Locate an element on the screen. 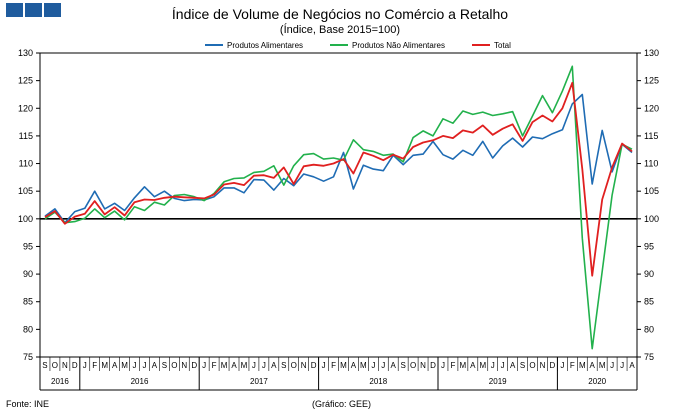 This screenshot has height=417, width=680. legend-item-alimentares: Produtos Alimentares is located at coordinates (265, 45).